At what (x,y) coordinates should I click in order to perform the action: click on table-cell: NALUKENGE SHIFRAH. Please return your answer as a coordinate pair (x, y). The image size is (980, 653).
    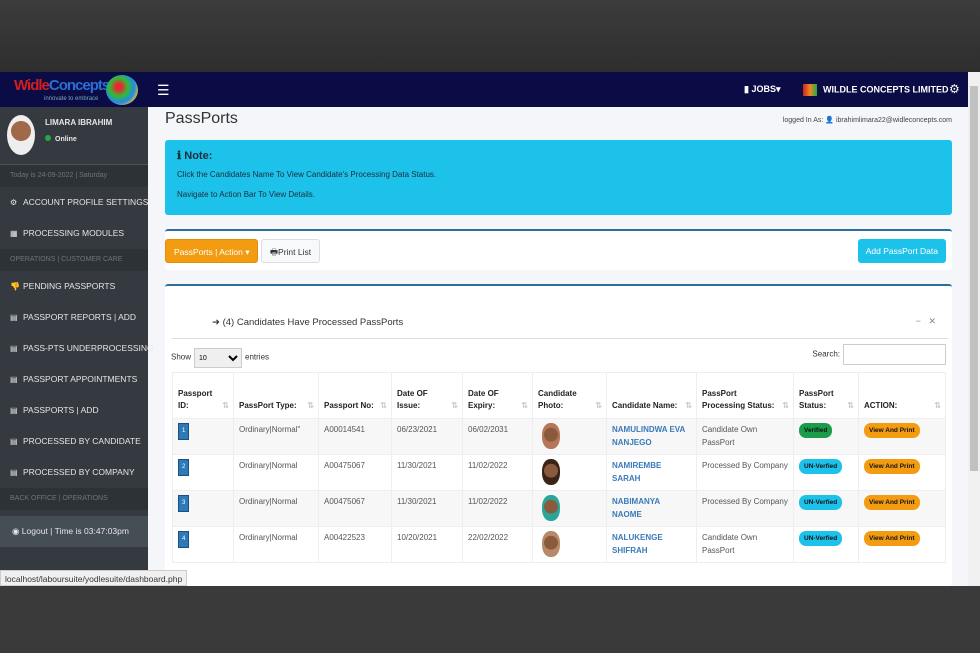
    Looking at the image, I should click on (651, 544).